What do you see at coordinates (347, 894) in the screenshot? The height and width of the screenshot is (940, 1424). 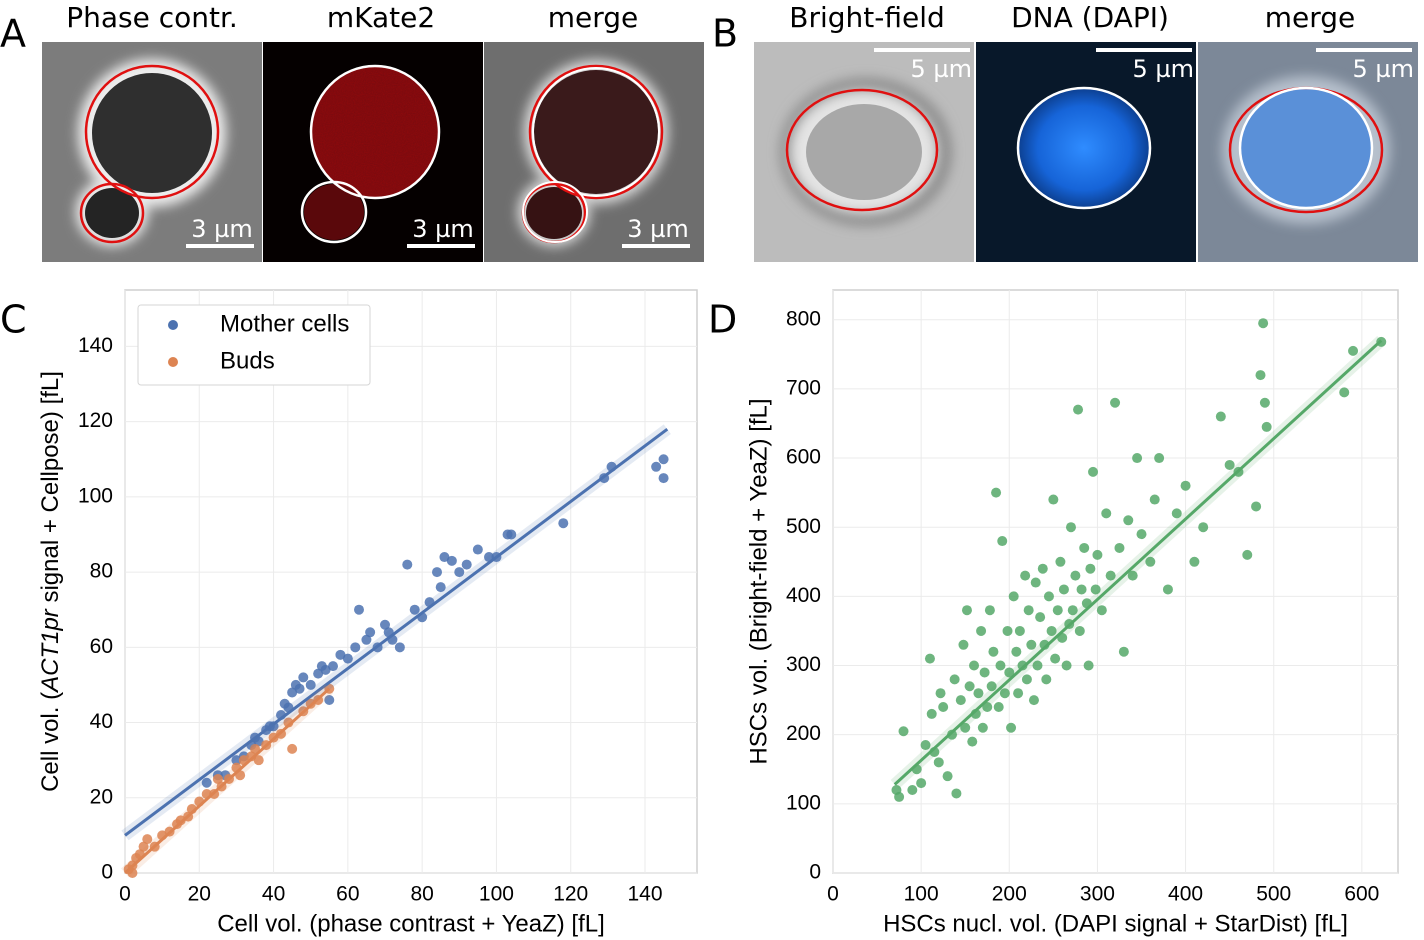 I see `x-tick-label: 60` at bounding box center [347, 894].